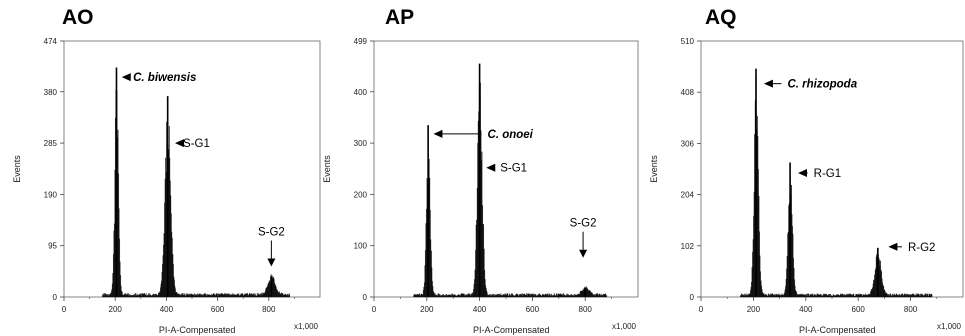 The height and width of the screenshot is (336, 965). Describe the element at coordinates (361, 143) in the screenshot. I see `y-tick-label: 300` at that location.